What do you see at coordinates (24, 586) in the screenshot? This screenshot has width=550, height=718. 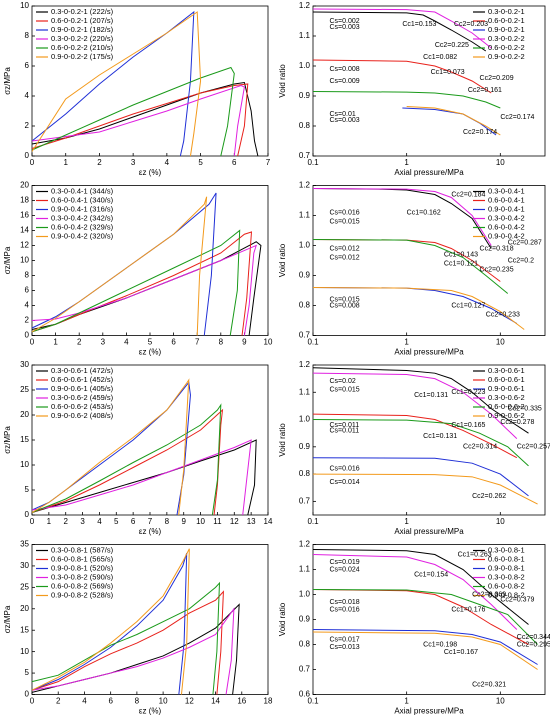 I see `y-tick-label: 25` at bounding box center [24, 586].